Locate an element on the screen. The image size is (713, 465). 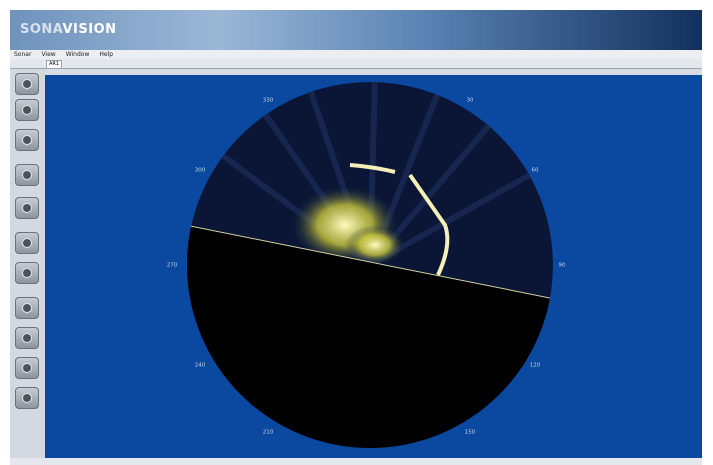
logo: SONAVISION is located at coordinates (68, 29).